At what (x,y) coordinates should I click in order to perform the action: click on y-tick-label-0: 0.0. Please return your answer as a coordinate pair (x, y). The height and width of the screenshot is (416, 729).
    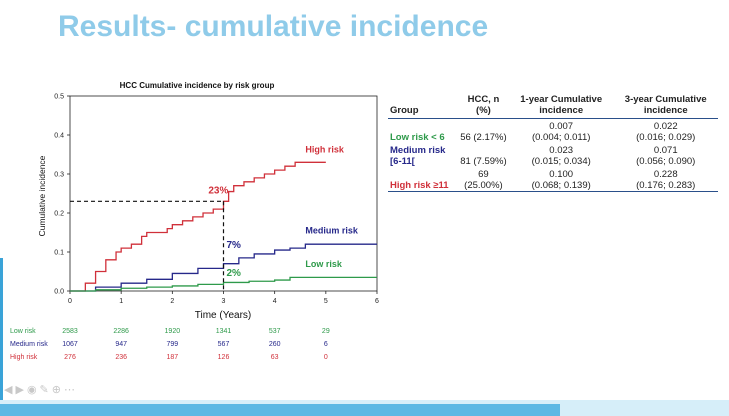
    Looking at the image, I should click on (59, 292).